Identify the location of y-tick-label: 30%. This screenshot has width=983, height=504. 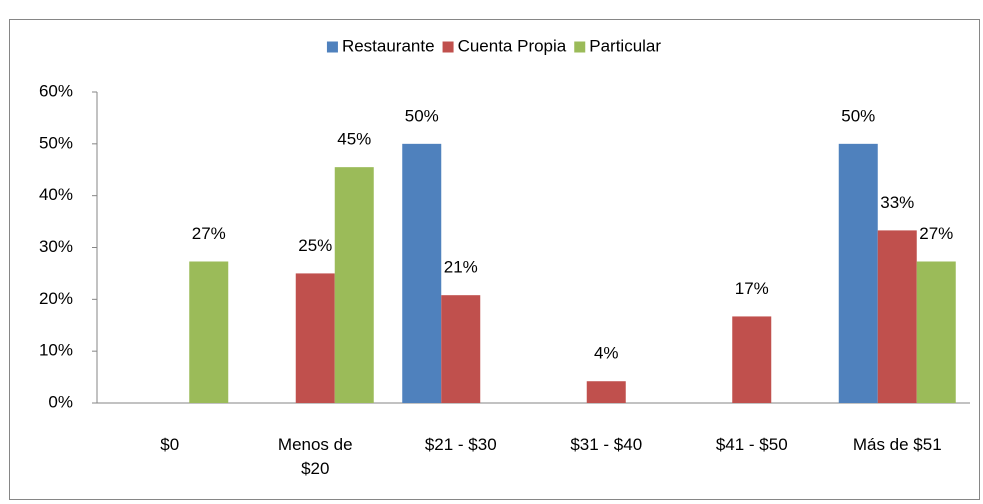
(56, 246).